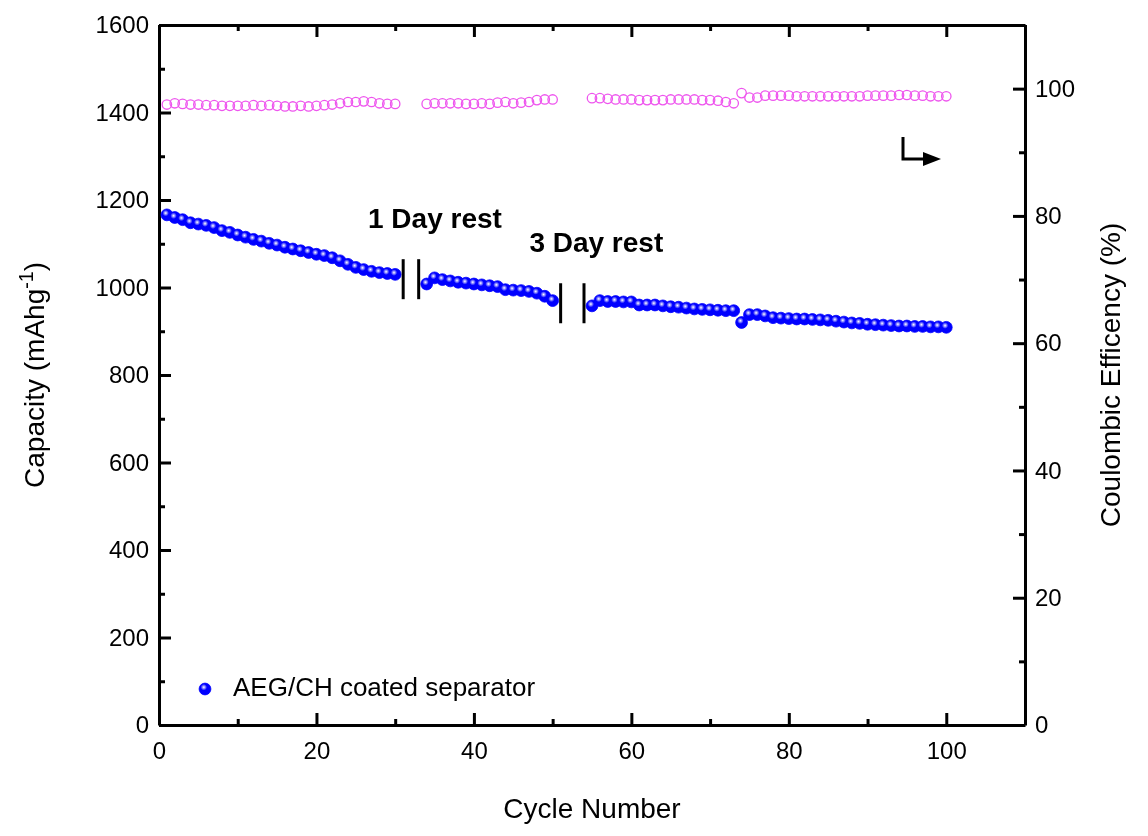  Describe the element at coordinates (128, 637) in the screenshot. I see `y-tick-label: 200` at that location.